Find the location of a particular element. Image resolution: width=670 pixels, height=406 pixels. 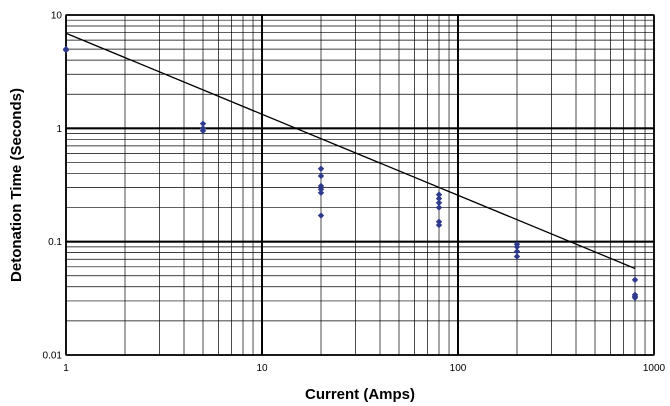

y-tick-label: 1 is located at coordinates (59, 129).